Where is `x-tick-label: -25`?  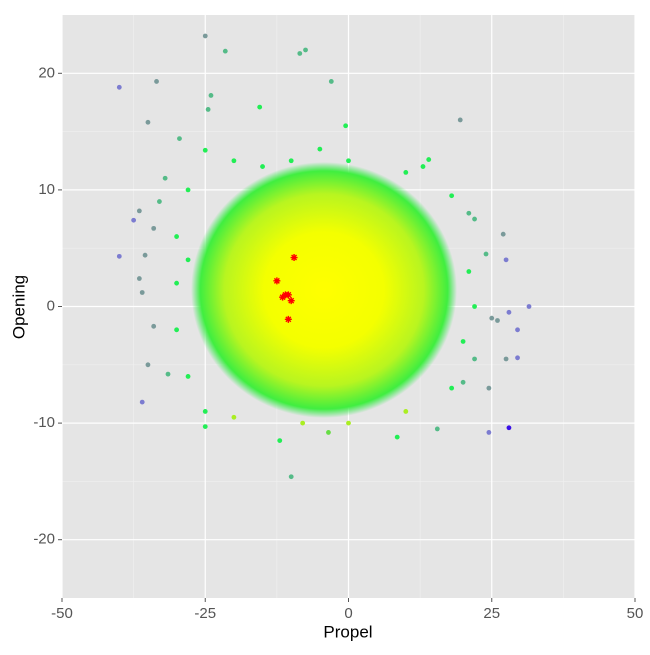 x-tick-label: -25 is located at coordinates (205, 613).